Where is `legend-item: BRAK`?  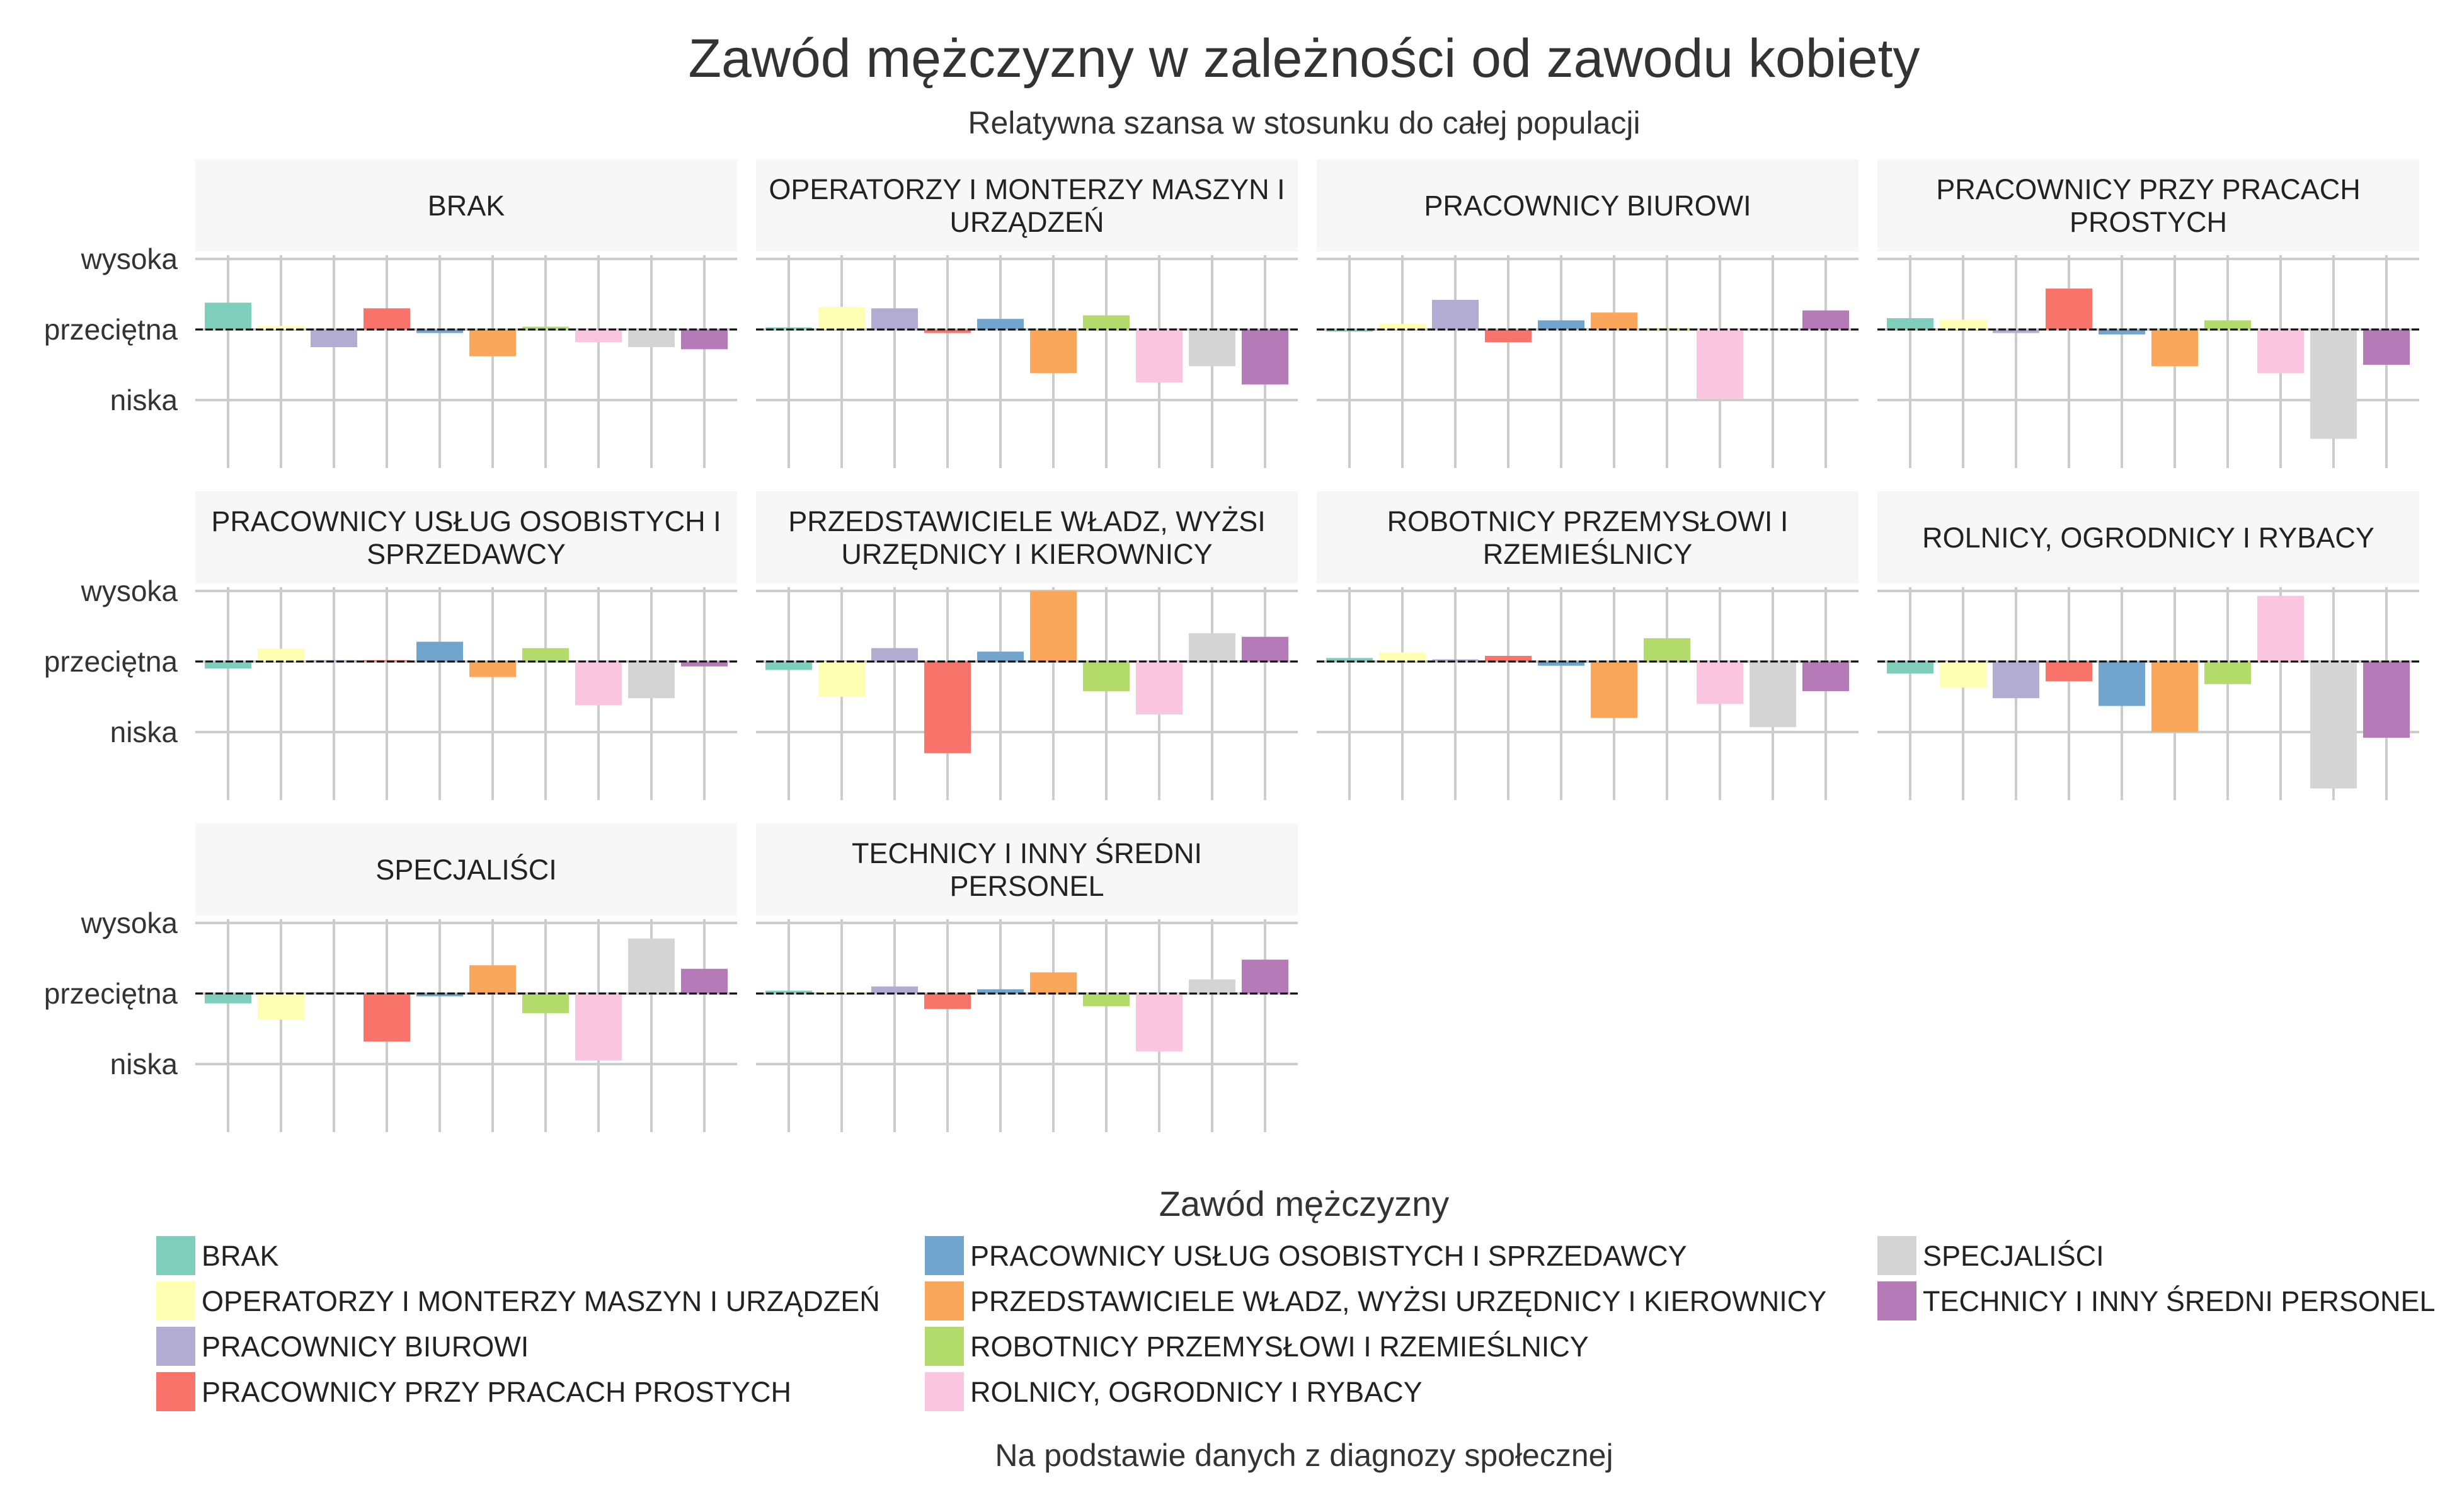
legend-item: BRAK is located at coordinates (217, 1255).